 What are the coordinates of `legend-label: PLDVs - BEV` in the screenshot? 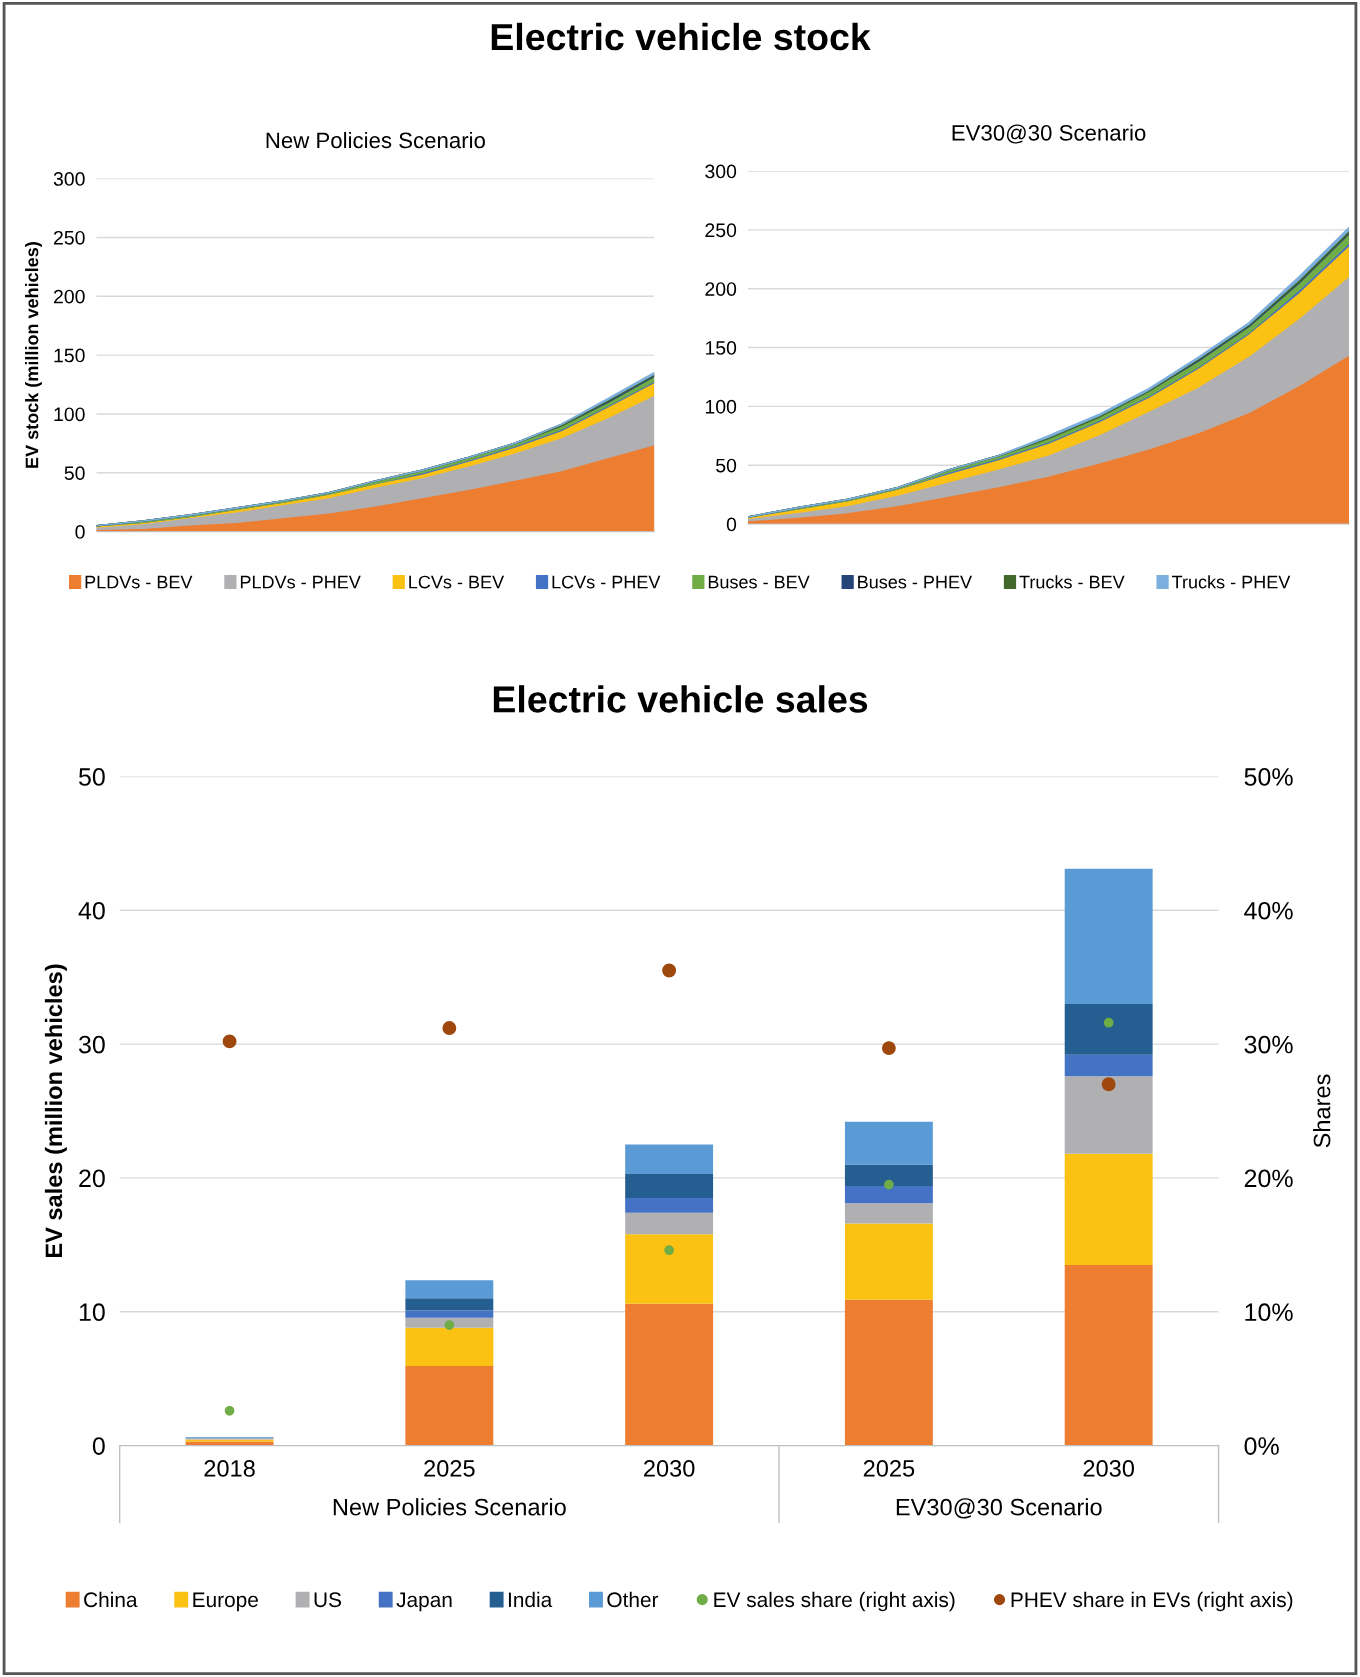 It's located at (139, 582).